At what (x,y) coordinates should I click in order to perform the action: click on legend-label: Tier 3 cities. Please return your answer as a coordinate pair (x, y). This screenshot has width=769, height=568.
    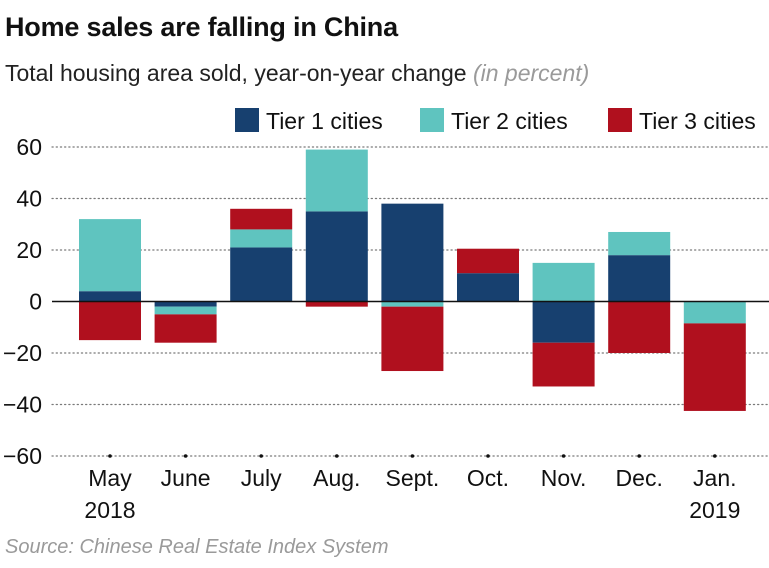
    Looking at the image, I should click on (697, 121).